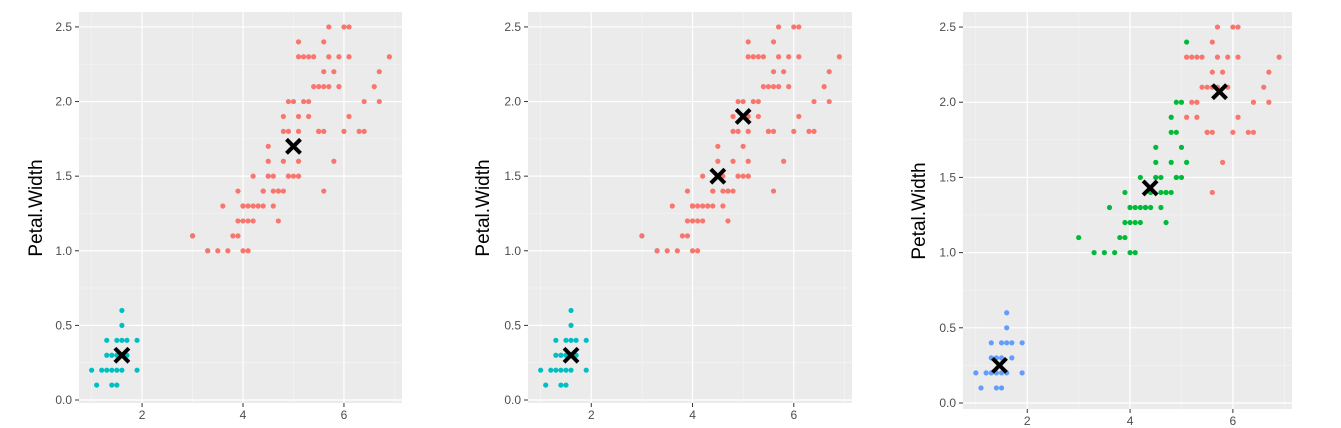 The image size is (1341, 428). I want to click on x-tick-label: 2, so click(1027, 421).